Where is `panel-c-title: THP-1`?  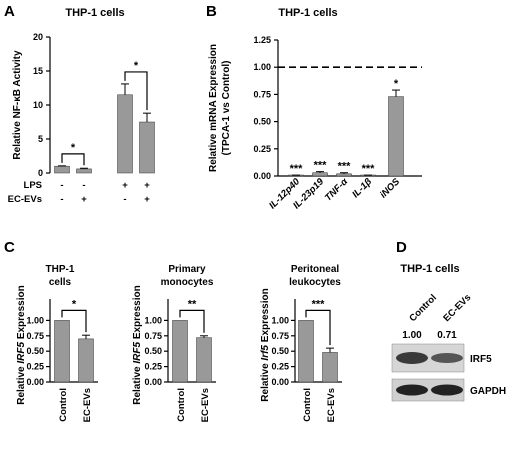
panel-c-title: THP-1 is located at coordinates (60, 269).